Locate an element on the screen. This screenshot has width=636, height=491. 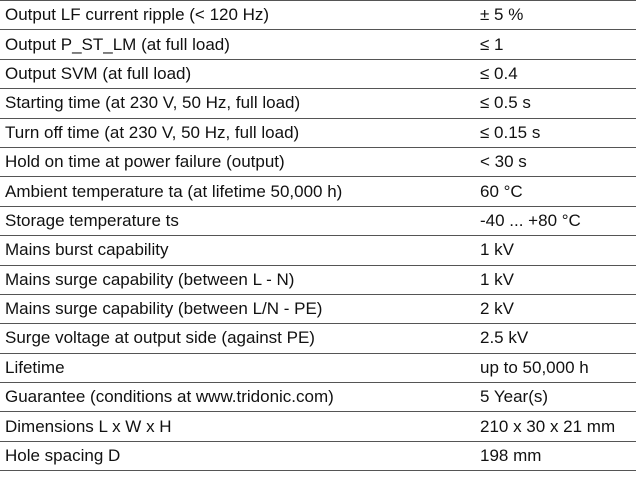
spec-value: < 30 s is located at coordinates (503, 162).